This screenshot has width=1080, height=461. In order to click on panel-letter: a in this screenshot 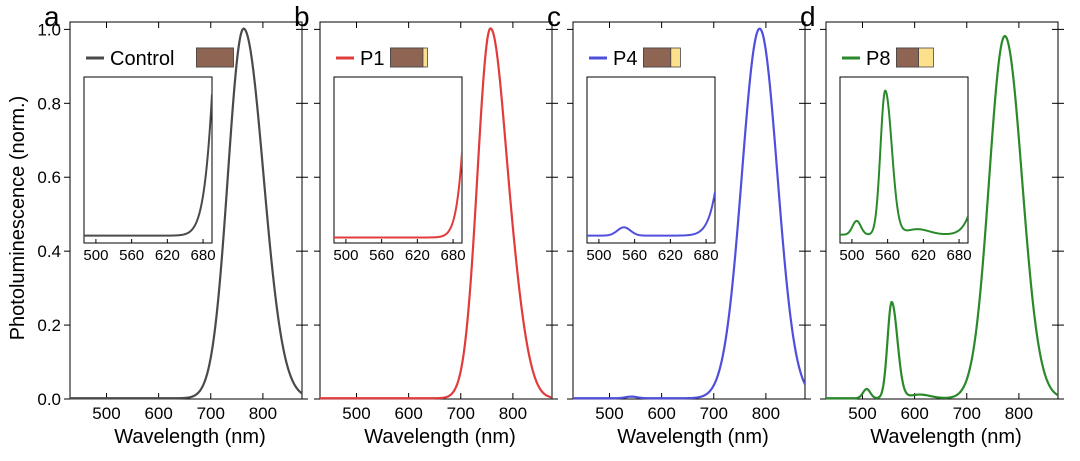, I will do `click(52, 16)`.